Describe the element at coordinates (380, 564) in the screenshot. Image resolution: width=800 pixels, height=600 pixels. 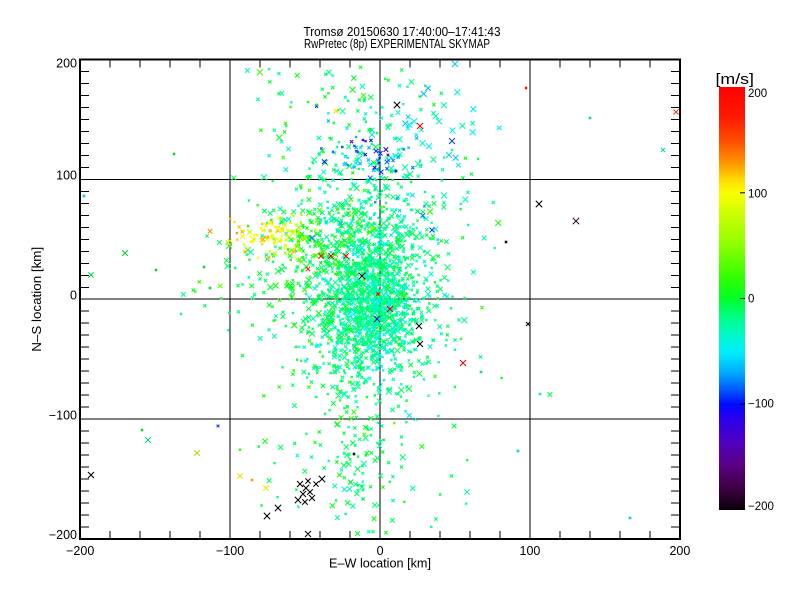
I see `svg-text: E–W location [km]` at that location.